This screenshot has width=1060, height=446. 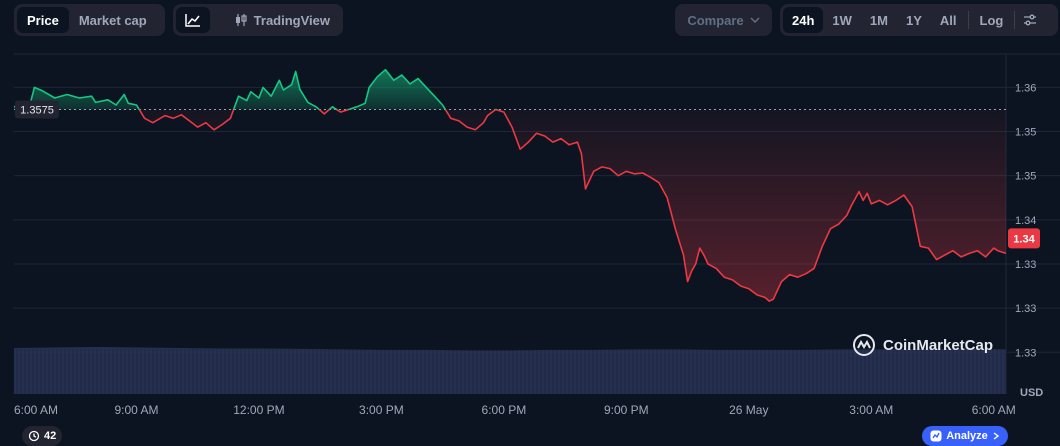 I want to click on x-tick-label: 3:00 AM, so click(x=871, y=410).